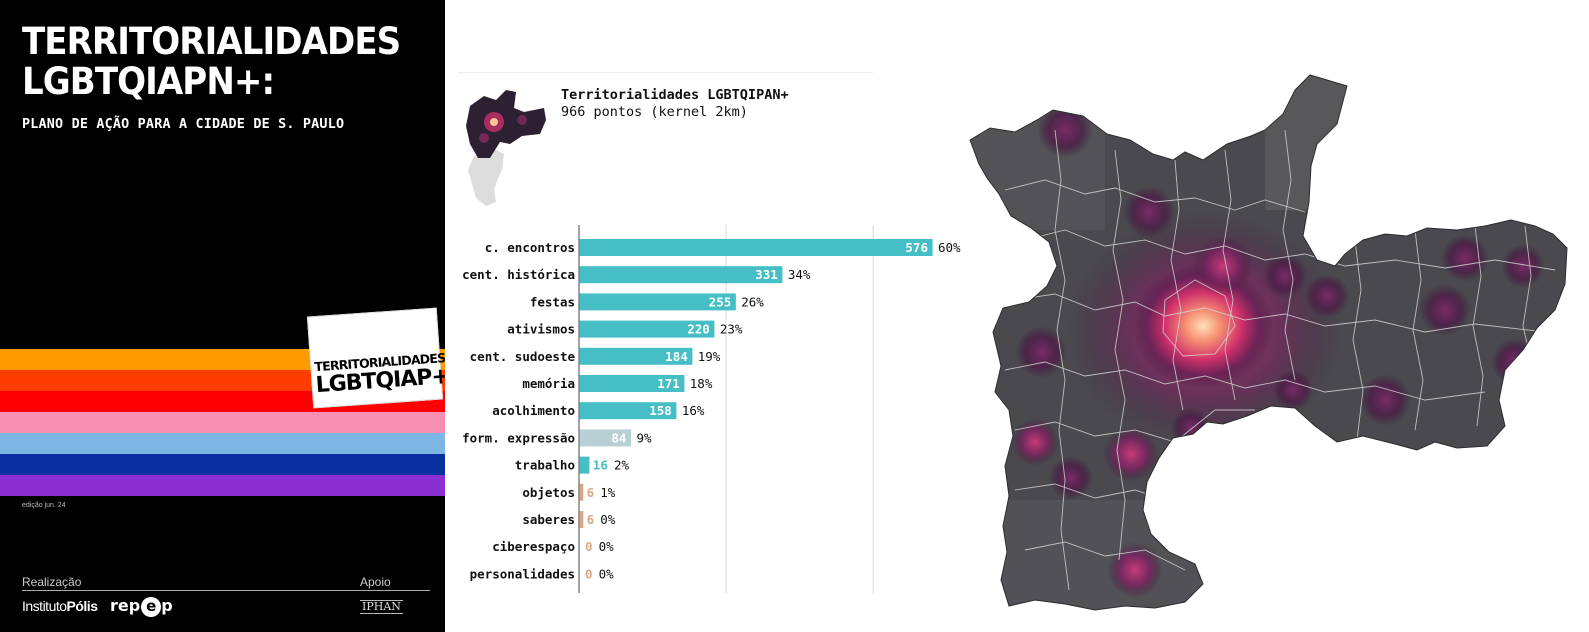 The image size is (1589, 632). Describe the element at coordinates (799, 274) in the screenshot. I see `percent-label: 34%` at that location.